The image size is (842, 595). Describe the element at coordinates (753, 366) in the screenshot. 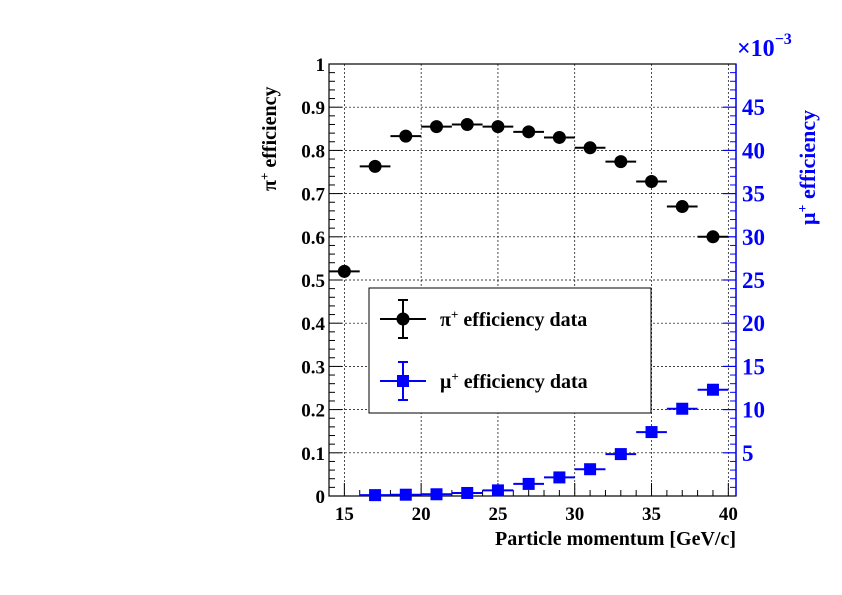

I see `y-right-tick-label: 15` at that location.